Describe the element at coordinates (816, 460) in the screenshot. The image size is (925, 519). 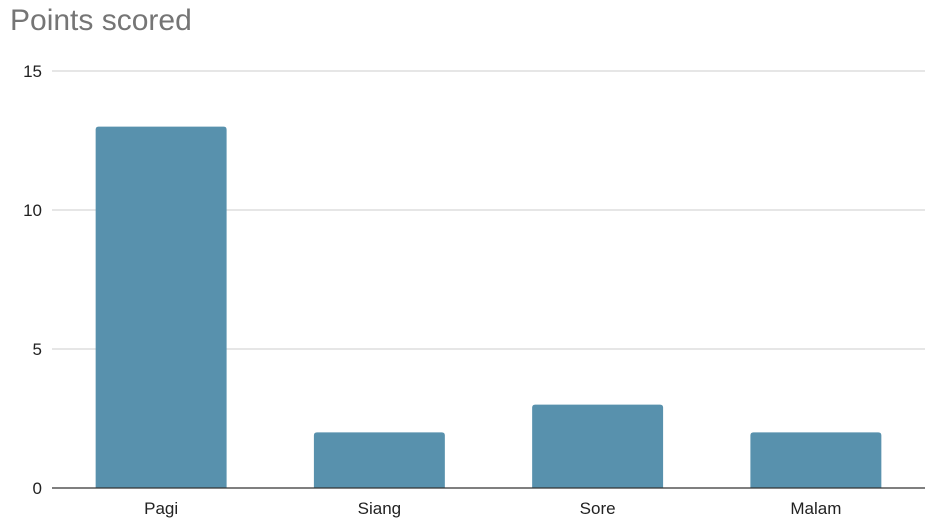
I see `bar-malam` at that location.